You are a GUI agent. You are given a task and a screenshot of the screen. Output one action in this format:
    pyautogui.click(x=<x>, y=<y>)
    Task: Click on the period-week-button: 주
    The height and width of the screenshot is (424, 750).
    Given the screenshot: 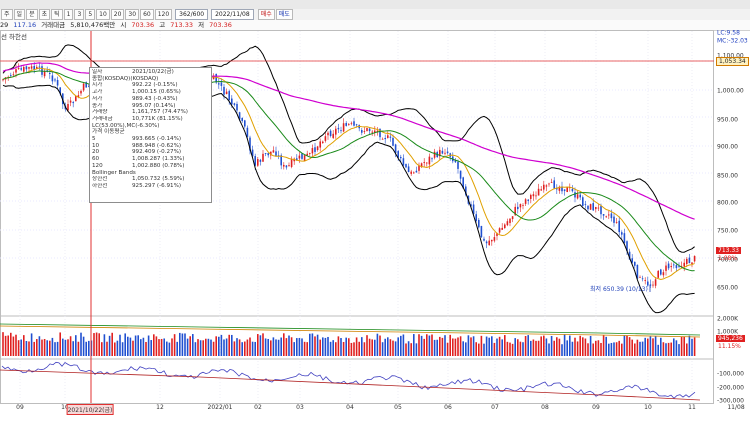 What is the action you would take?
    pyautogui.click(x=7, y=14)
    